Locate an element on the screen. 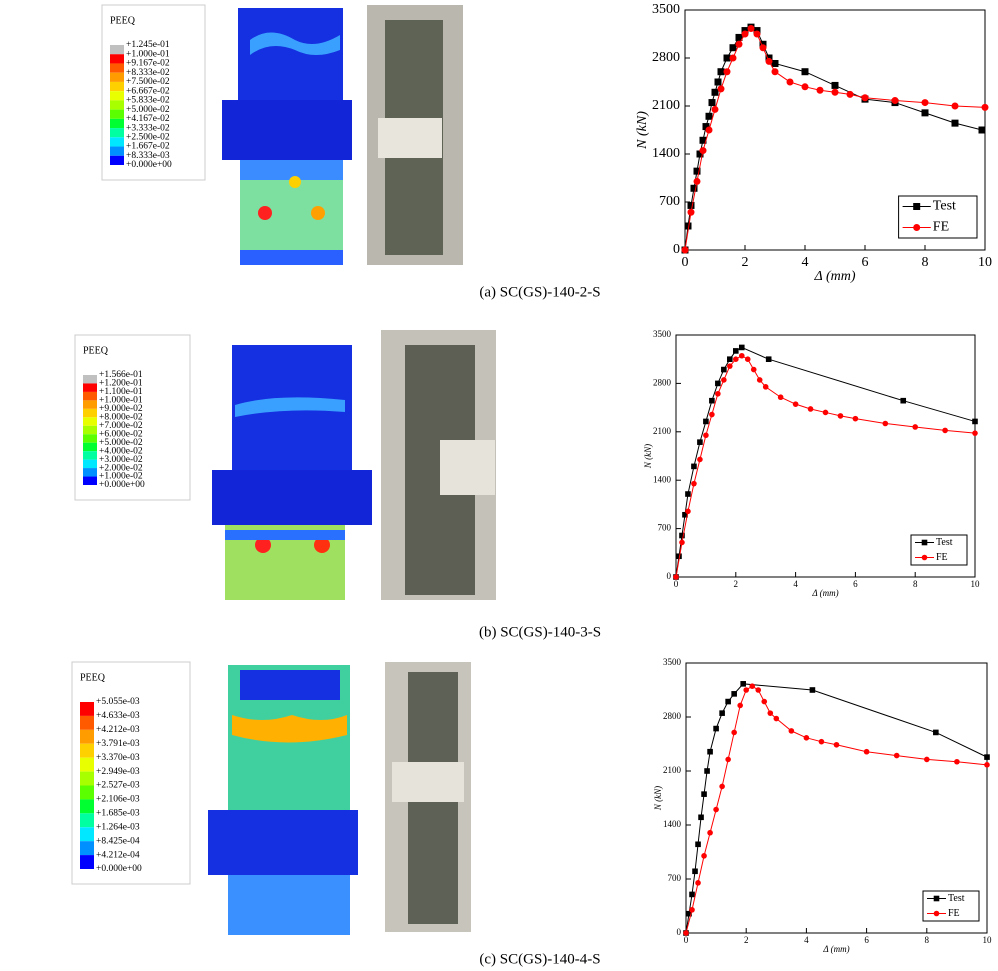 Image resolution: width=998 pixels, height=971 pixels. y-axis-label: N (kN) is located at coordinates (642, 130).